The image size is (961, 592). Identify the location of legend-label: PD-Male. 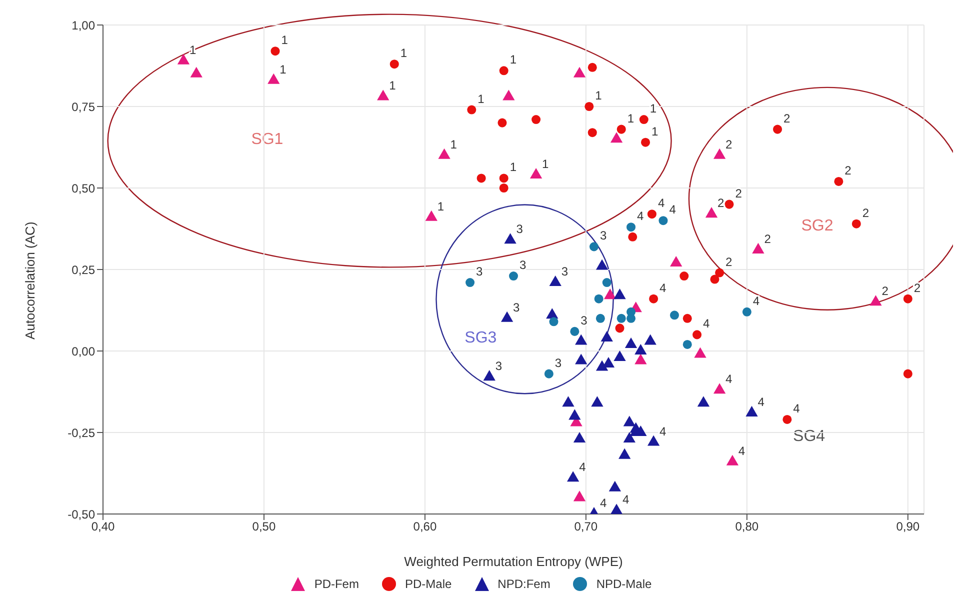
(428, 584).